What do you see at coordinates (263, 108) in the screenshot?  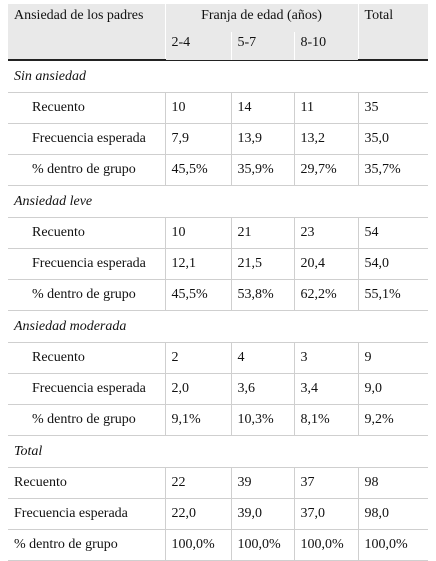 I see `value-cell: 14` at bounding box center [263, 108].